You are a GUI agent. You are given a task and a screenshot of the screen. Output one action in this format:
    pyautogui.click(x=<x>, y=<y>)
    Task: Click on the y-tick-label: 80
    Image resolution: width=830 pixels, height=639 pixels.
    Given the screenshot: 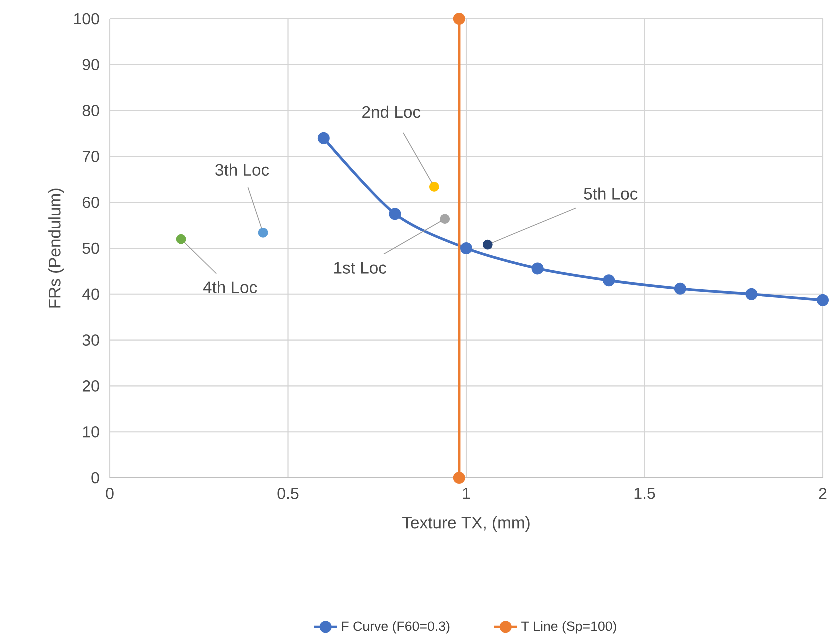 What is the action you would take?
    pyautogui.click(x=91, y=110)
    